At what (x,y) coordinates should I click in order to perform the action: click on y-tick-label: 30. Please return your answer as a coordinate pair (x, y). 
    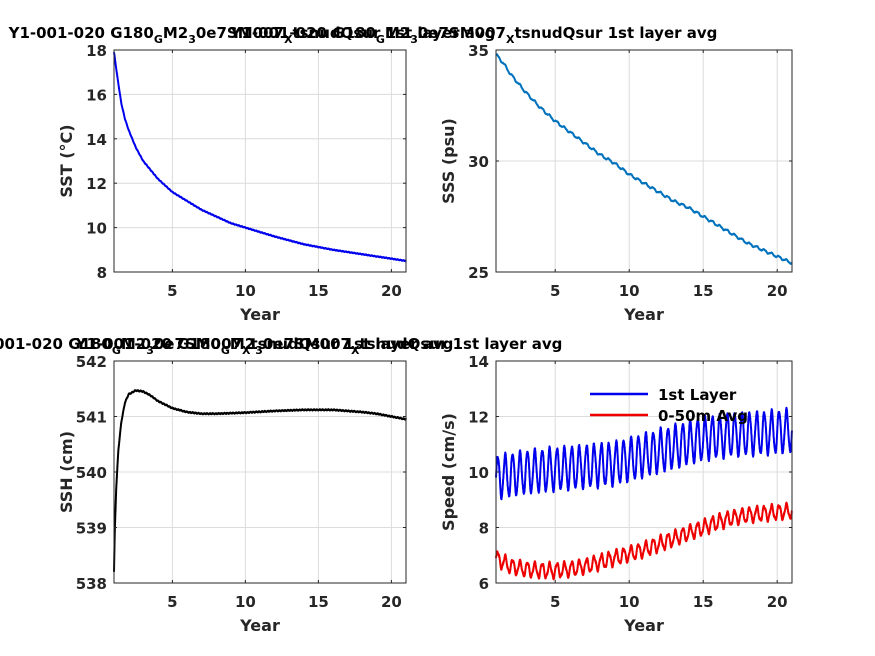
    Looking at the image, I should click on (478, 162).